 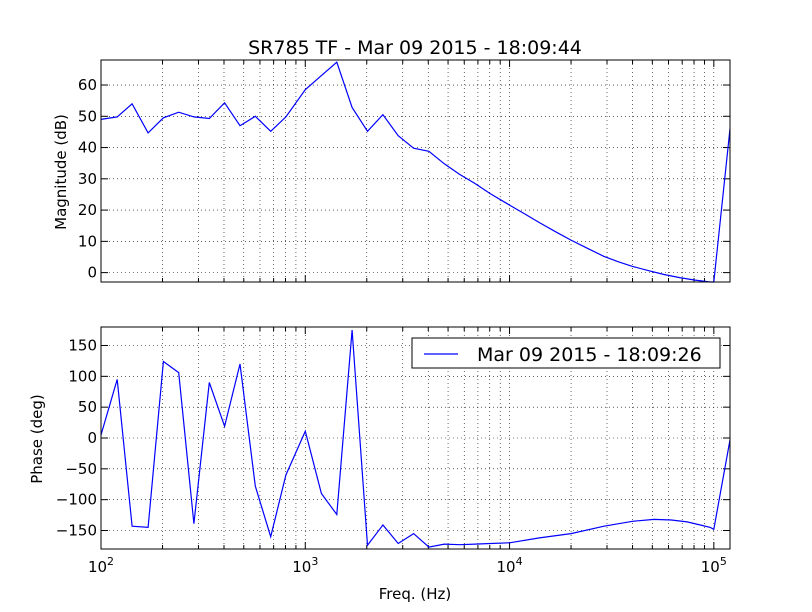 I want to click on y-tick-label: 10, so click(x=87, y=241).